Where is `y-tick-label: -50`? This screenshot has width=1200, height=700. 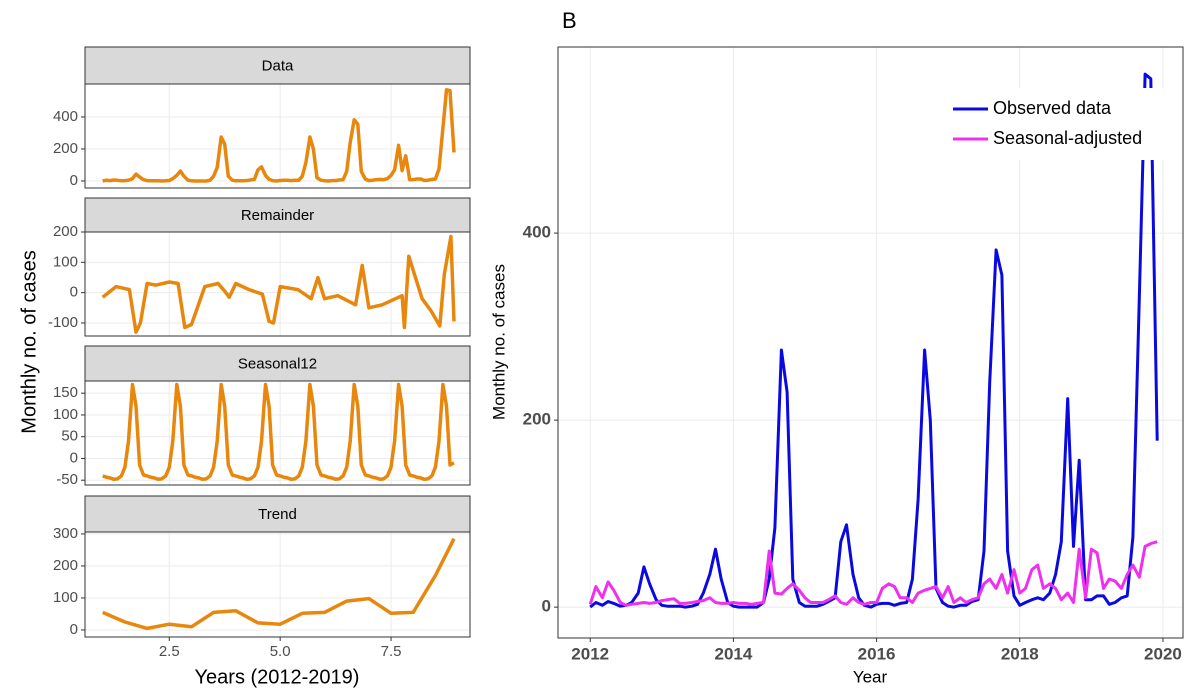
y-tick-label: -50 is located at coordinates (67, 479).